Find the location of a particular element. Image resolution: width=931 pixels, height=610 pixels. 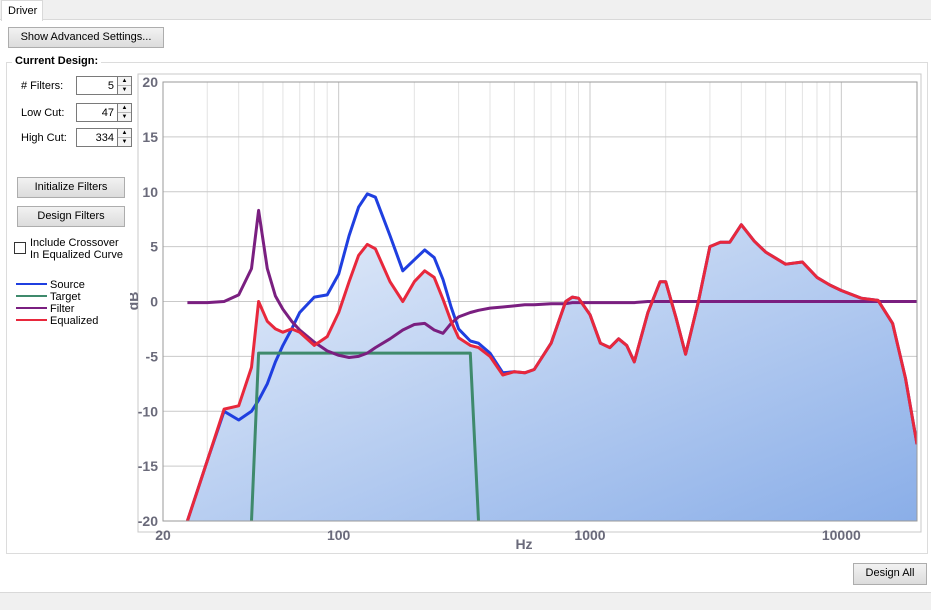

legend-label: Equalized is located at coordinates (74, 321).